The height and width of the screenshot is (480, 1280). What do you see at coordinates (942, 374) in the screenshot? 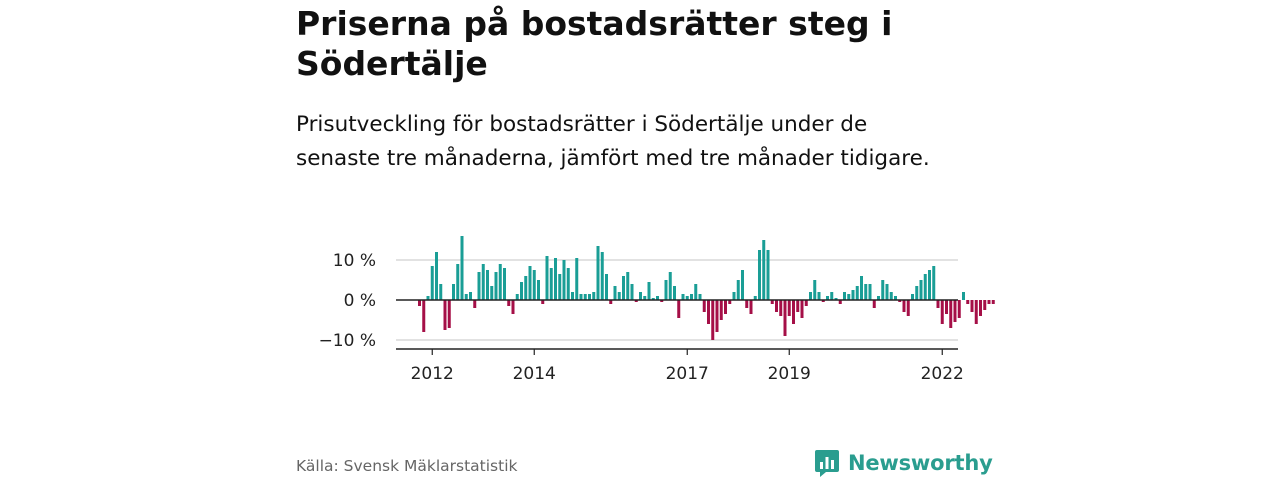
I see `x-tick-label: 2022` at bounding box center [942, 374].